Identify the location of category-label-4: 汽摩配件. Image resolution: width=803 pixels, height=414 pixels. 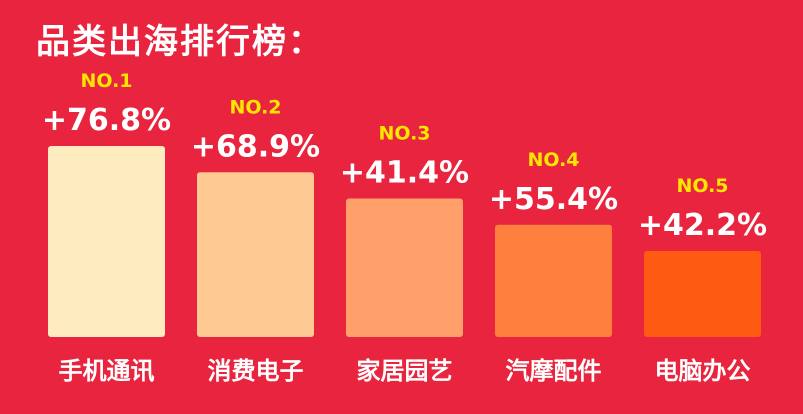
(554, 371).